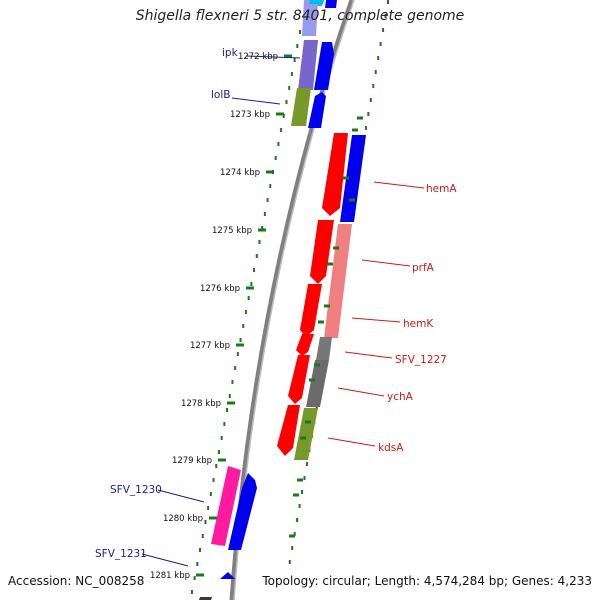  What do you see at coordinates (121, 554) in the screenshot?
I see `gene-label-SFV_1231: SFV_1231` at bounding box center [121, 554].